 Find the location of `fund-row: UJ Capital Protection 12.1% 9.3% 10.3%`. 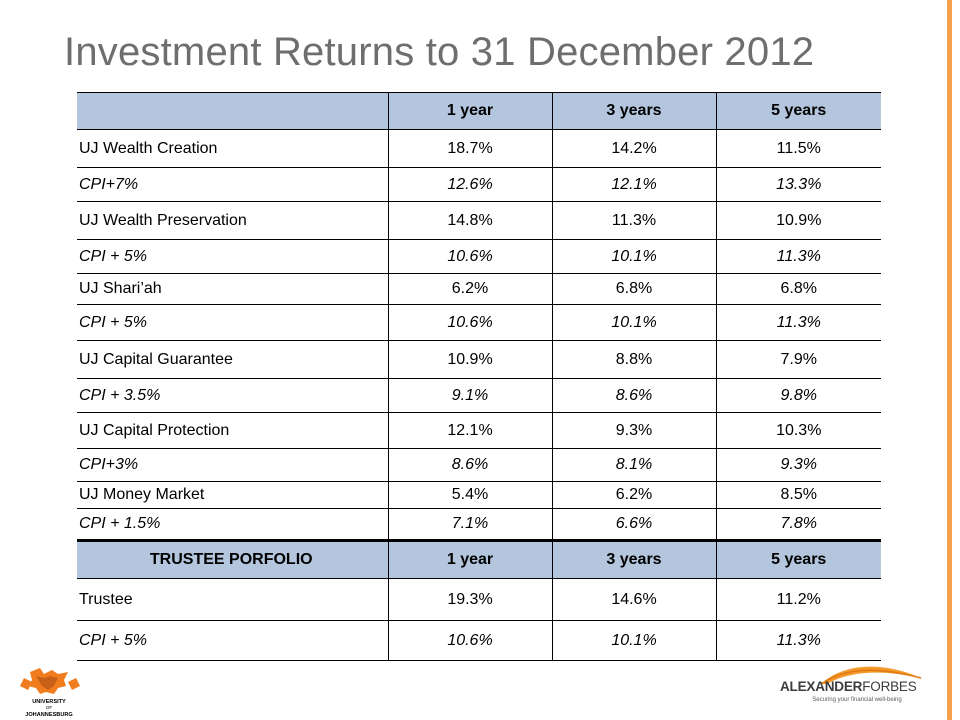

fund-row: UJ Capital Protection 12.1% 9.3% 10.3% is located at coordinates (479, 430).